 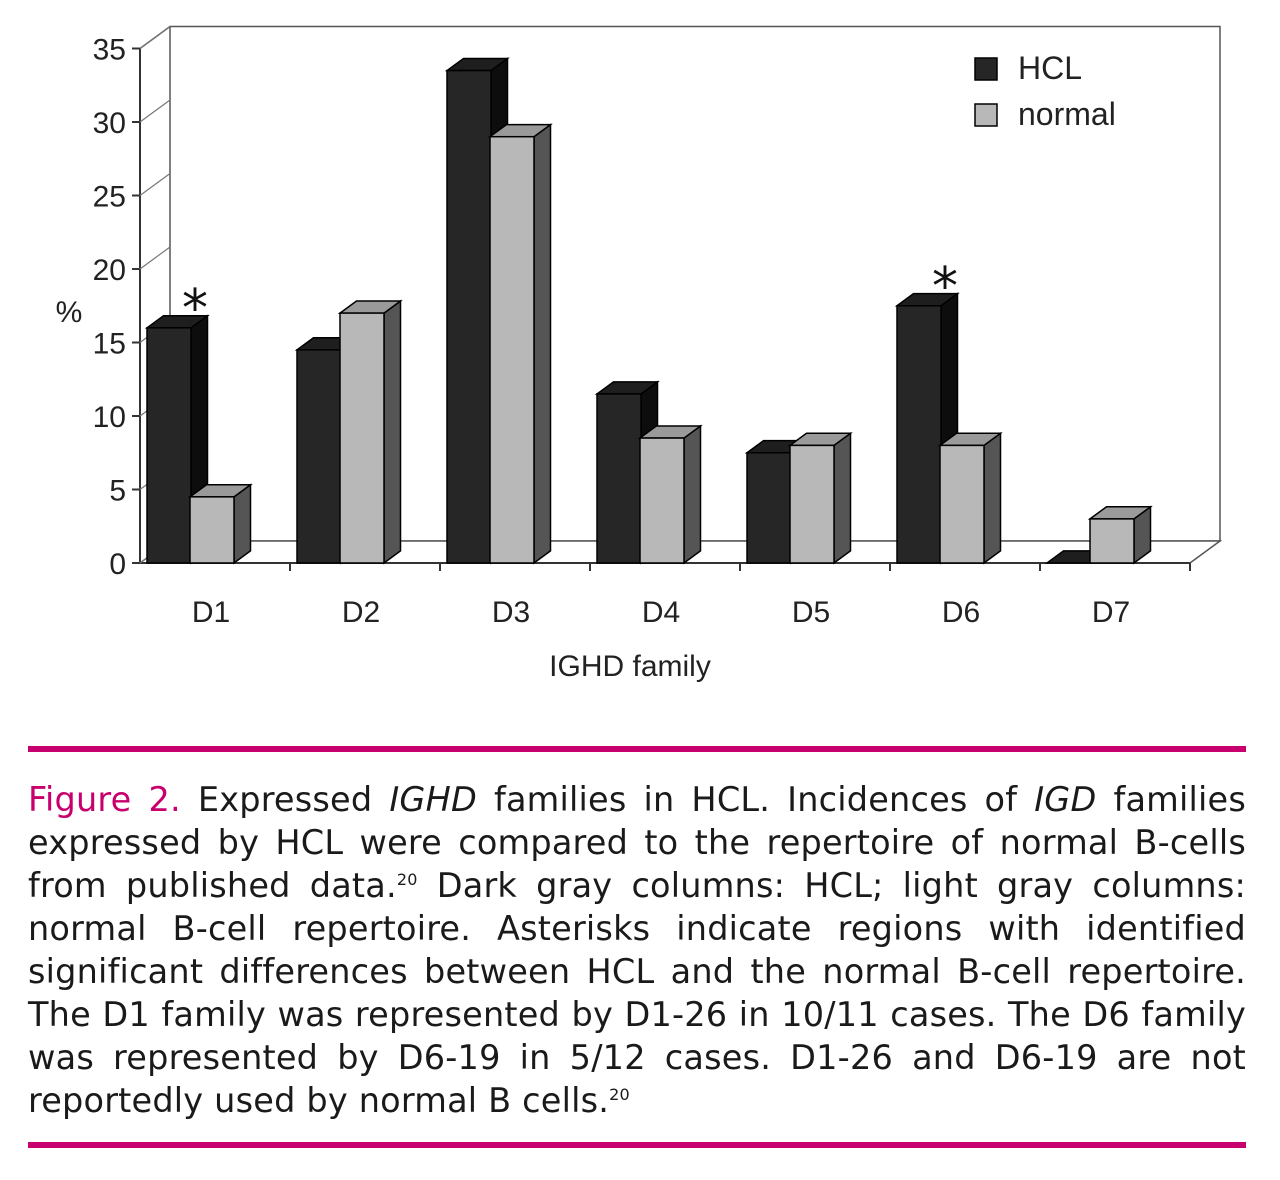 I want to click on bottom-rule, so click(x=637, y=1145).